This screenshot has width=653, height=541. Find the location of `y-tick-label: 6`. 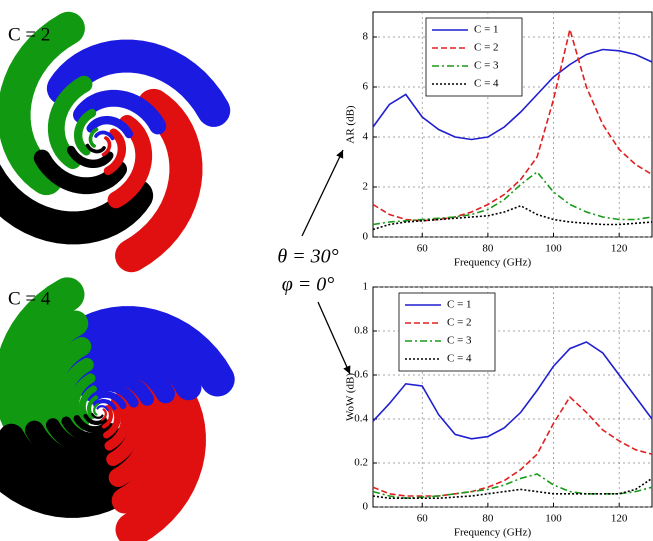

y-tick-label: 6 is located at coordinates (366, 87).